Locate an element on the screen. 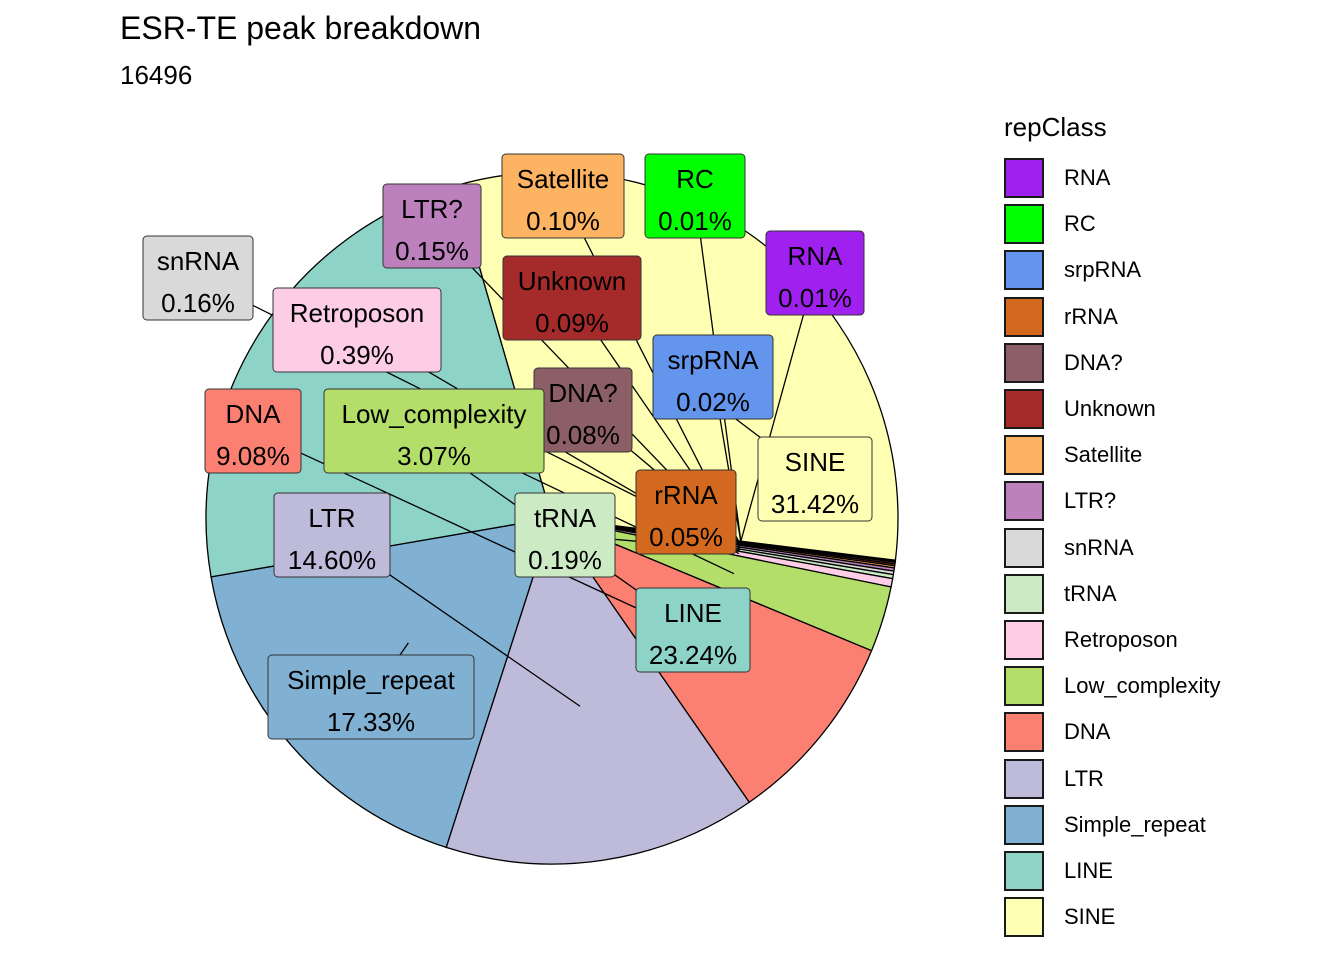 Image resolution: width=1344 pixels, height=960 pixels. label-box-rna is located at coordinates (815, 273).